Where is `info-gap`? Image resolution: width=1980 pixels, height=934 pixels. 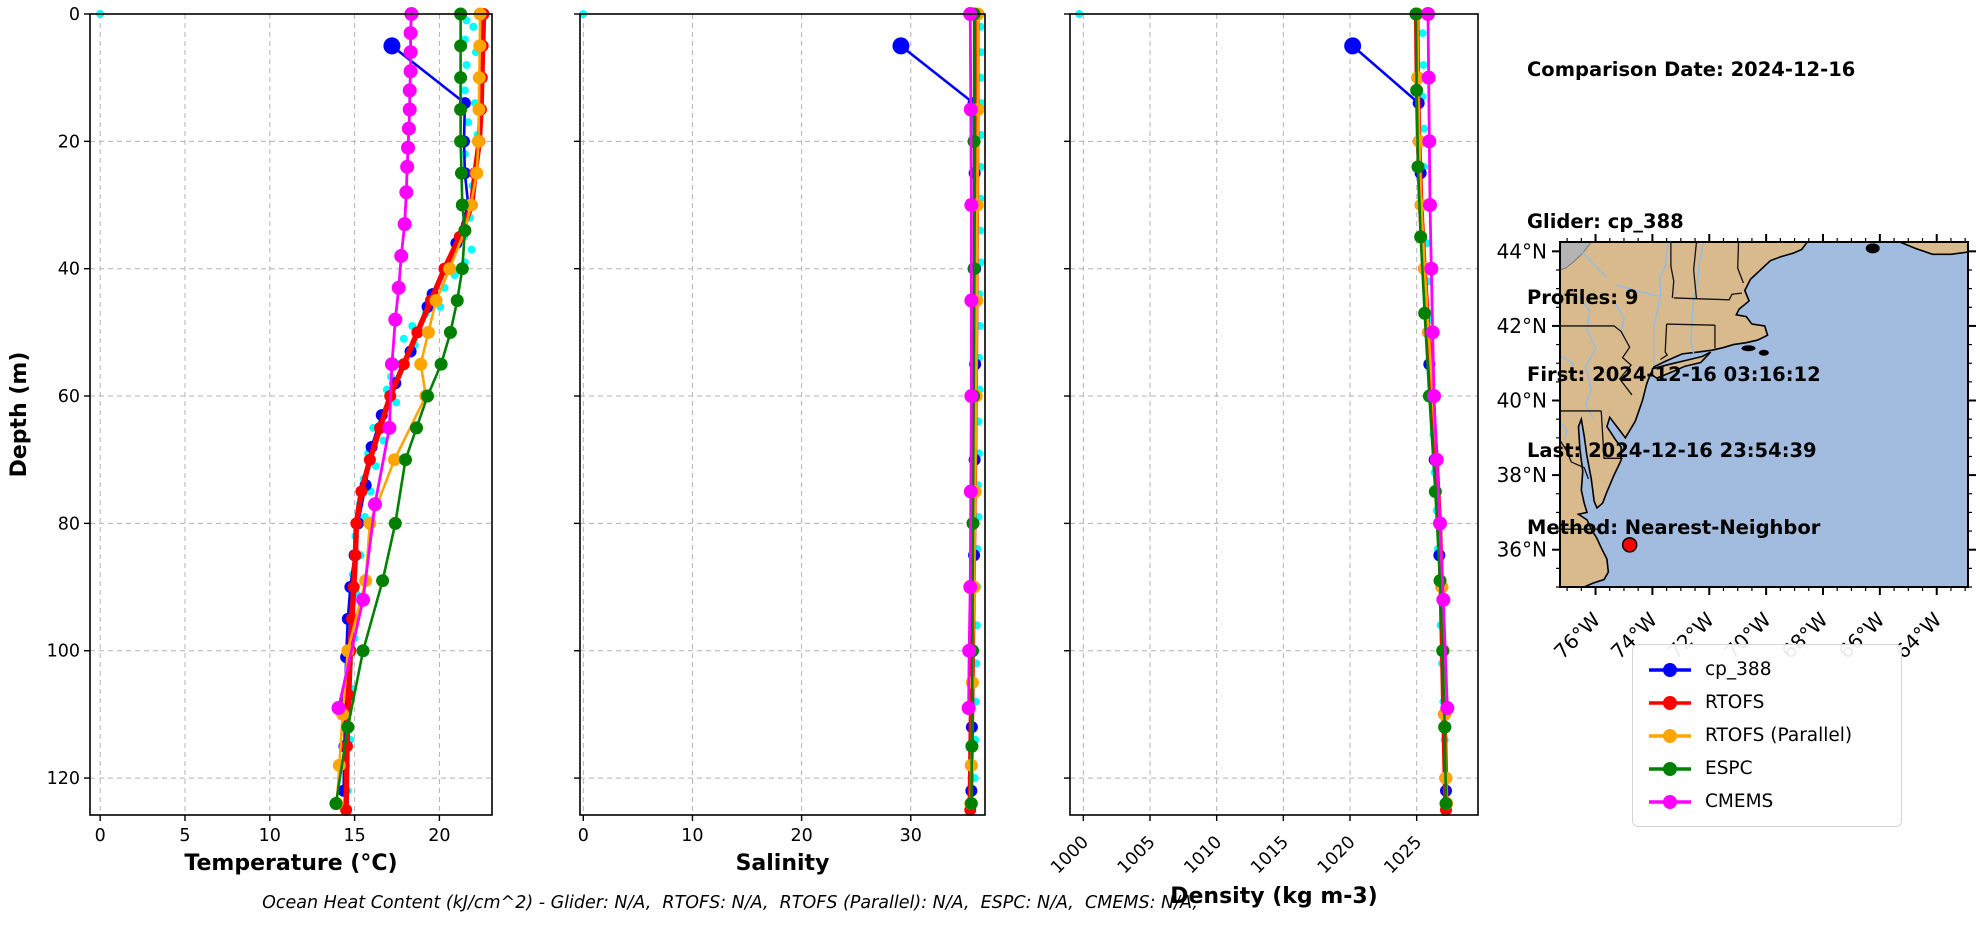
info-gap is located at coordinates (1691, 146).